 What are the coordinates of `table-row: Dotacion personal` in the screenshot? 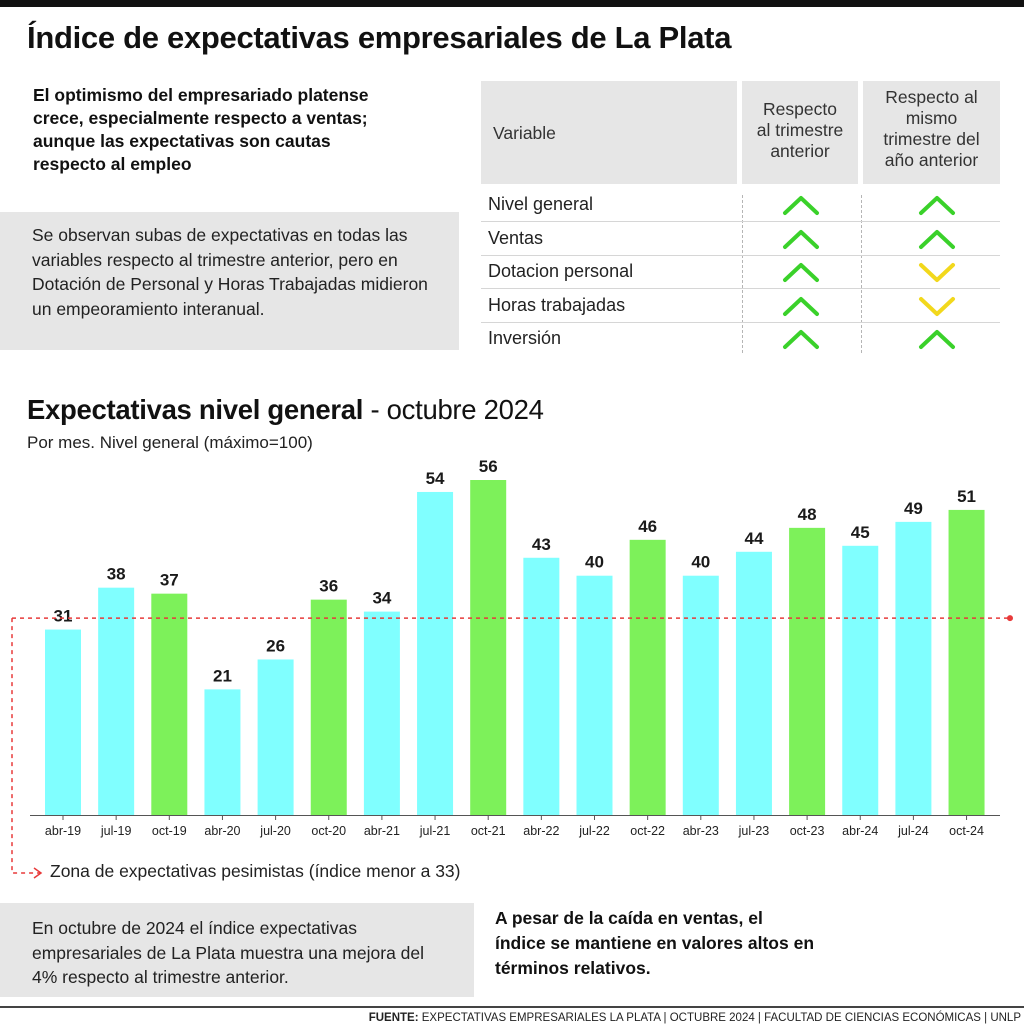 It's located at (740, 272).